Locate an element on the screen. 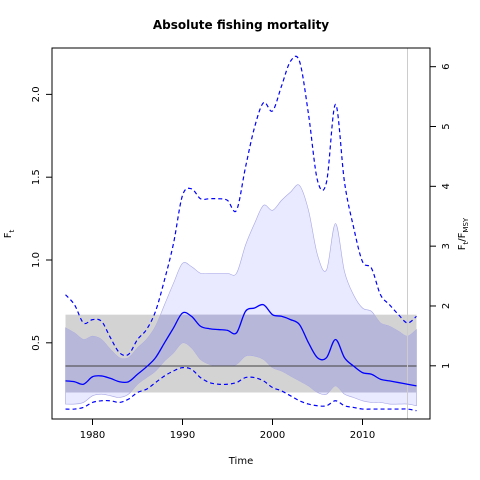  chart-title: Absolute fishing mortality is located at coordinates (241, 25).